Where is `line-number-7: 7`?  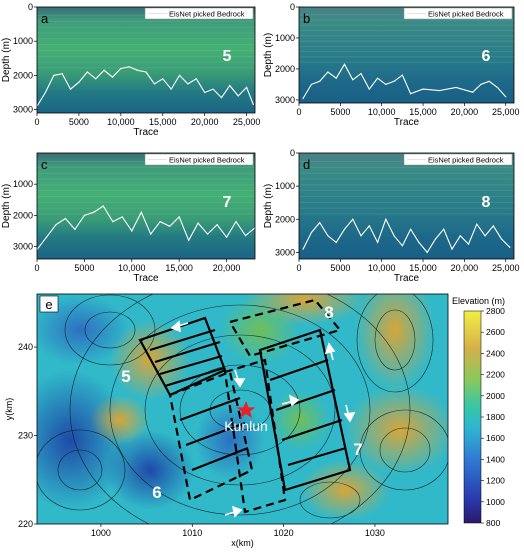 line-number-7: 7 is located at coordinates (227, 202).